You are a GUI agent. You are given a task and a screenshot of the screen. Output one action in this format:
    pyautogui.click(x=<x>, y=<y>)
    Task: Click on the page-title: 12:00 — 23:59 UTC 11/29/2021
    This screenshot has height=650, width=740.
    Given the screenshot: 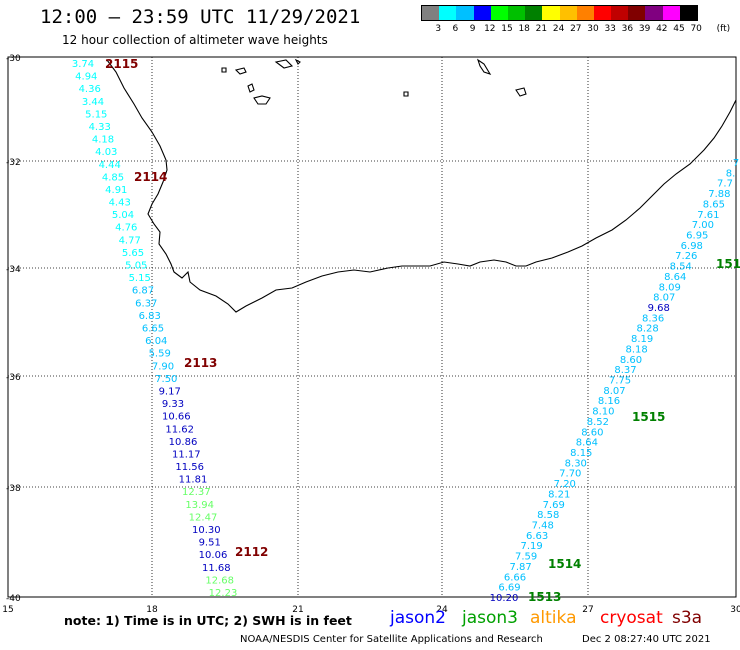 What is the action you would take?
    pyautogui.click(x=200, y=17)
    